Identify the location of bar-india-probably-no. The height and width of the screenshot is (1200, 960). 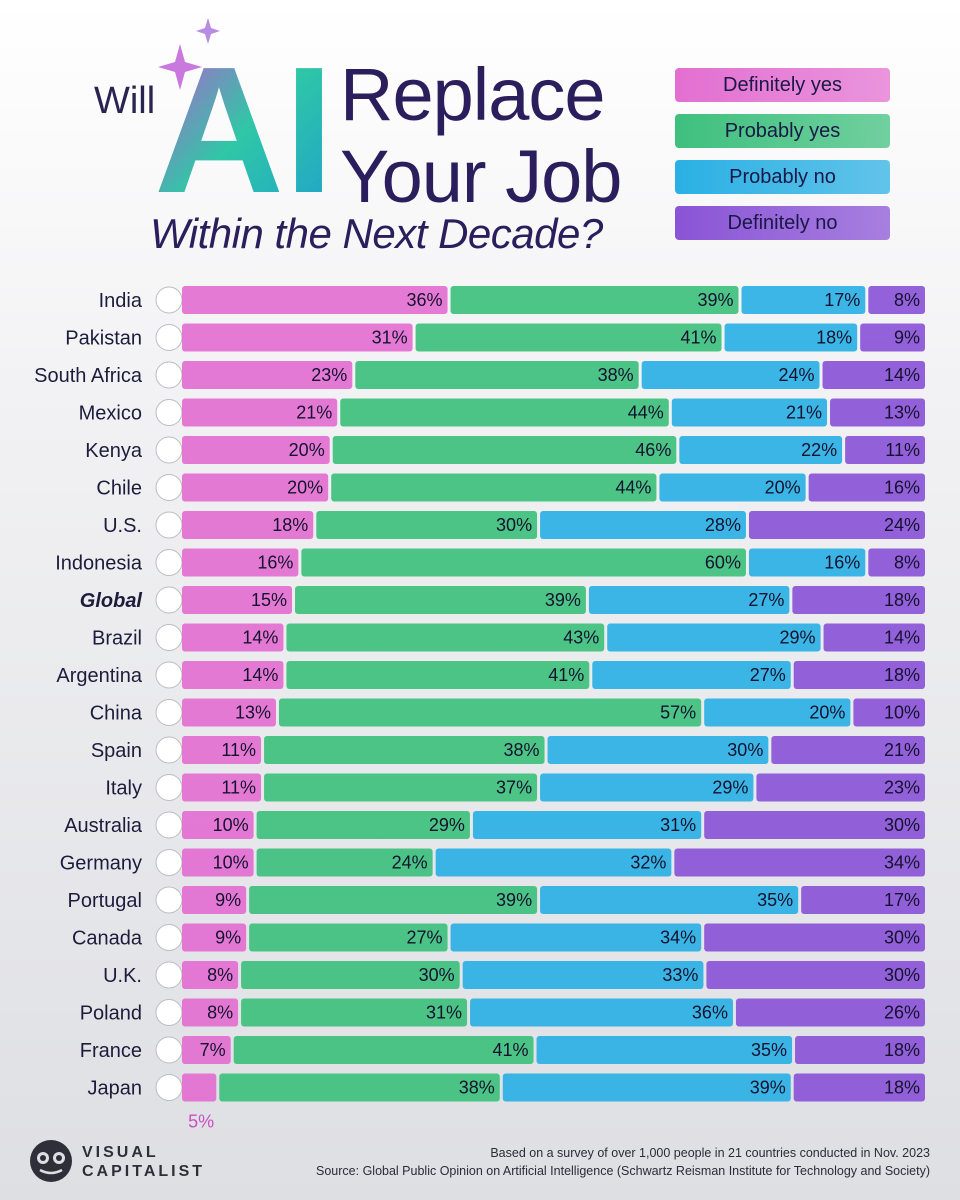
(803, 300).